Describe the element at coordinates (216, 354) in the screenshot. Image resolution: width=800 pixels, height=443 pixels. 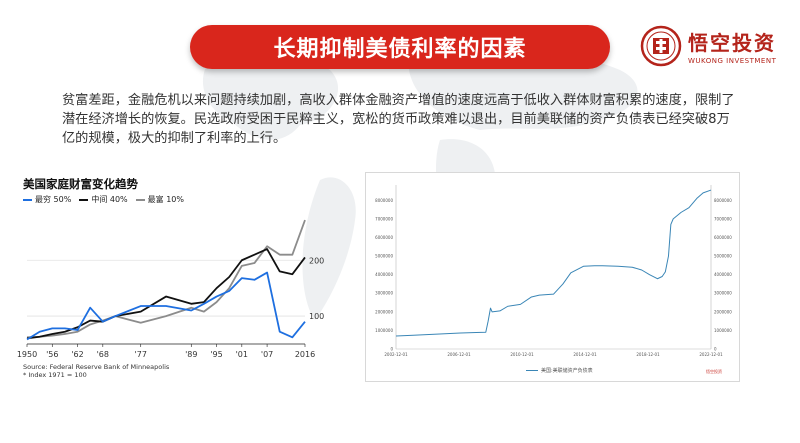
I see `chart1-xtick-label: '95` at that location.